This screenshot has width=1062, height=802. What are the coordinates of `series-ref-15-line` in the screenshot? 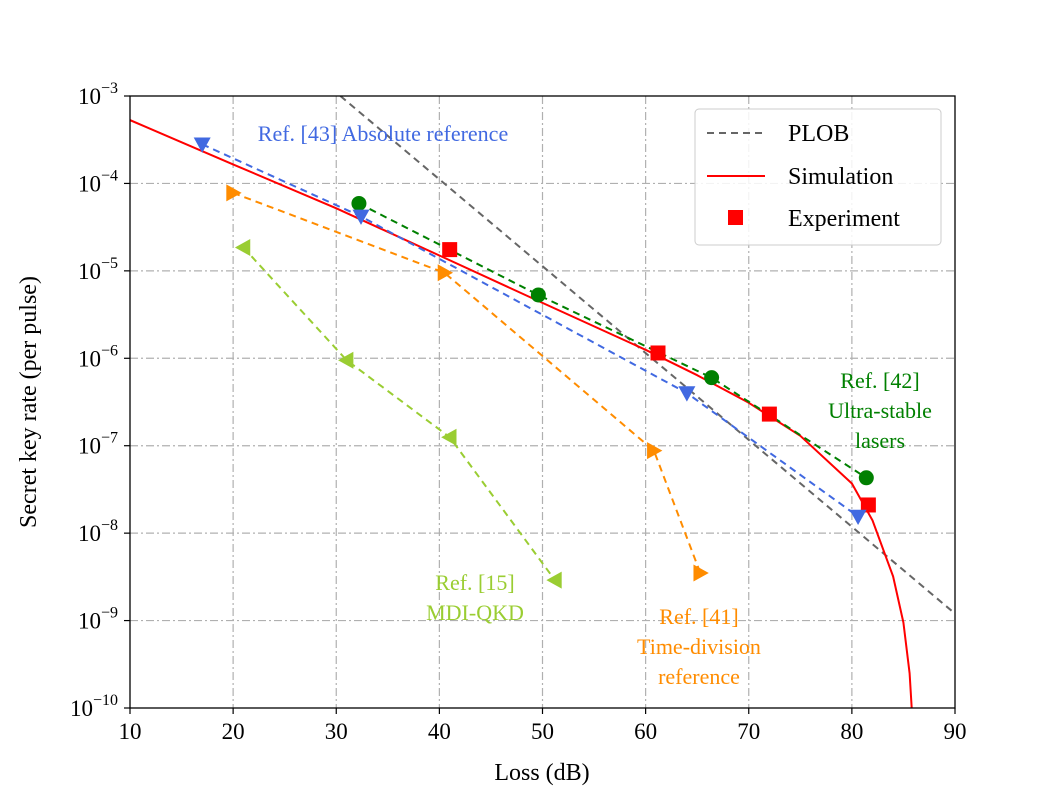 It's located at (399, 413).